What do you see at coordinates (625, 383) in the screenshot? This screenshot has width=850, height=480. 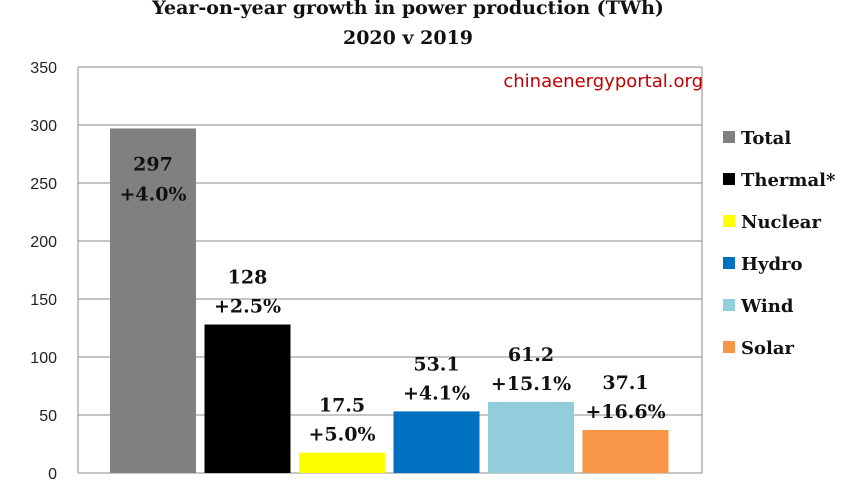 I see `bar-value-label: 37.1` at bounding box center [625, 383].